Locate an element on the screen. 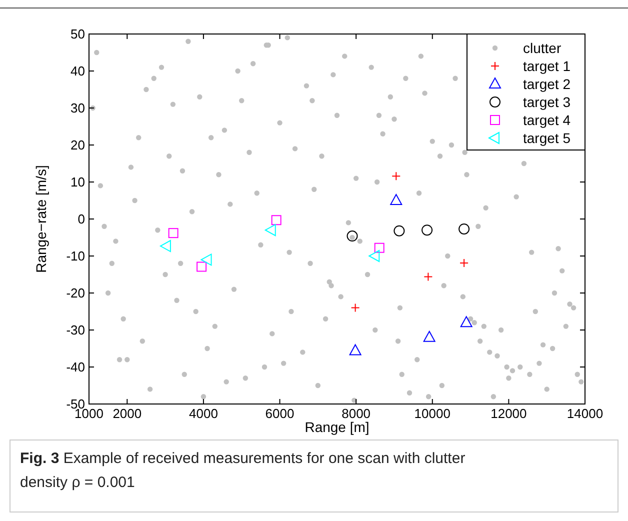 The image size is (628, 521). y-tick-label: 0 is located at coordinates (81, 219).